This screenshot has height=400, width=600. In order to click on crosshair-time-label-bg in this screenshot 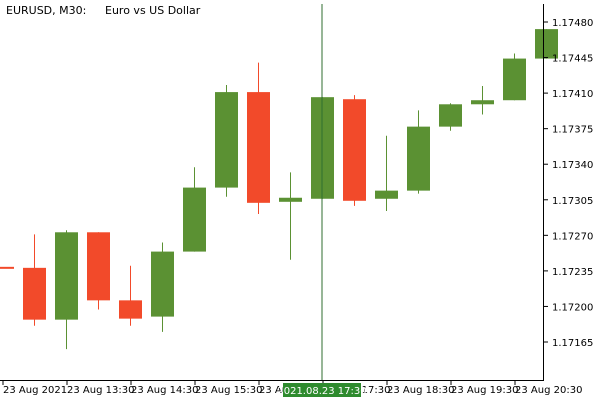, I will do `click(322, 390)`.